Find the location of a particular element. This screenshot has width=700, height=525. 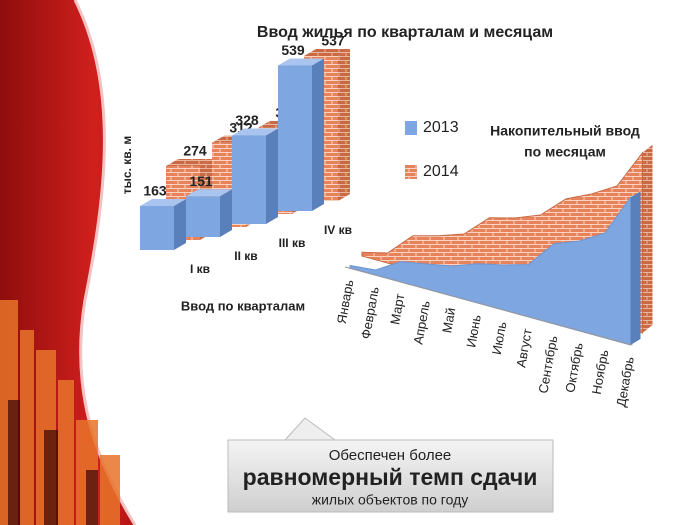

area is located at coordinates (490, 270).